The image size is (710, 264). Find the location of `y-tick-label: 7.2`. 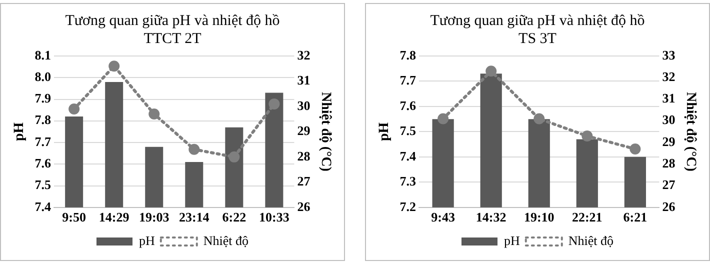

y-tick-label: 7.2 is located at coordinates (408, 206).